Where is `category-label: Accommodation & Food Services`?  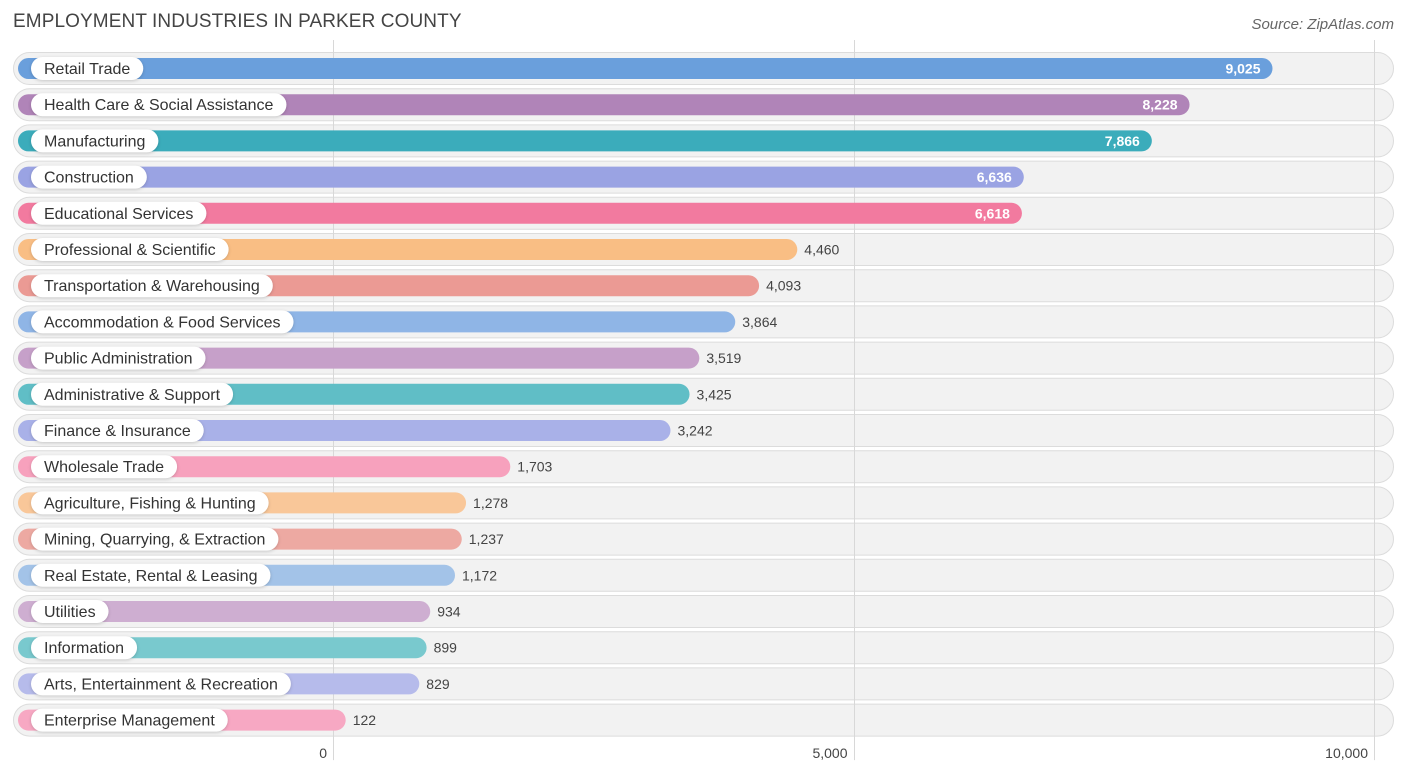
category-label: Accommodation & Food Services is located at coordinates (162, 322).